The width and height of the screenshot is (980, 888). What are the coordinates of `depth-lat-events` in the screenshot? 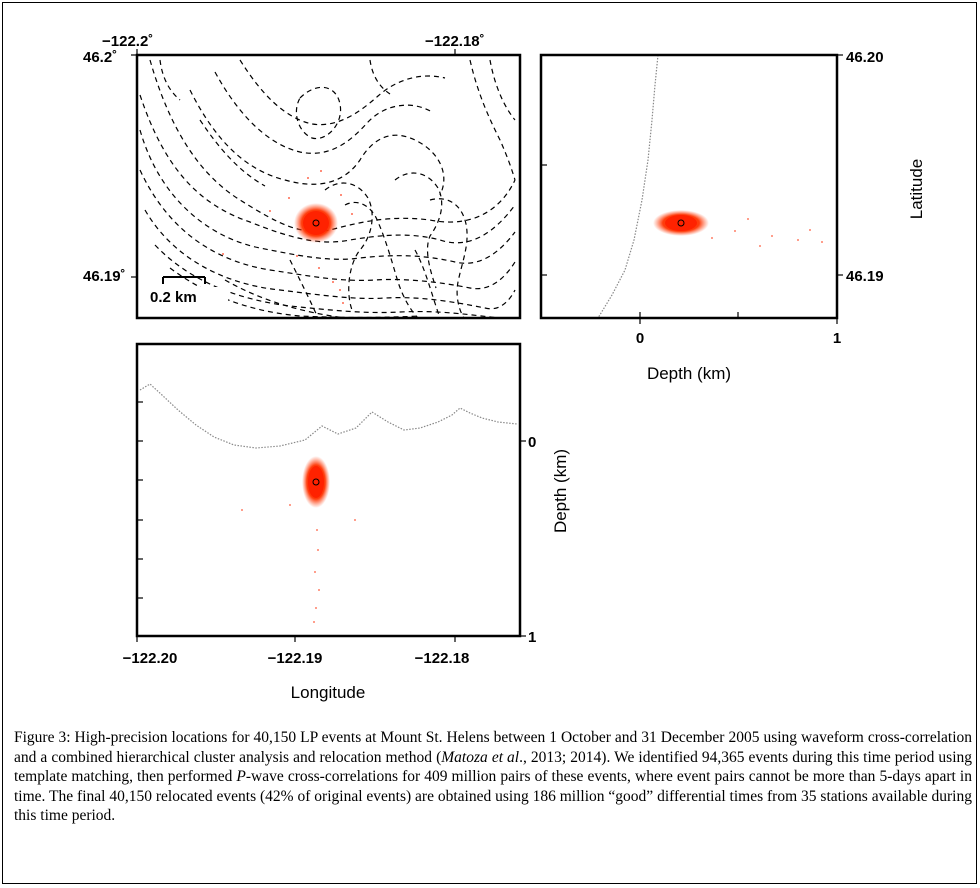 It's located at (738, 228).